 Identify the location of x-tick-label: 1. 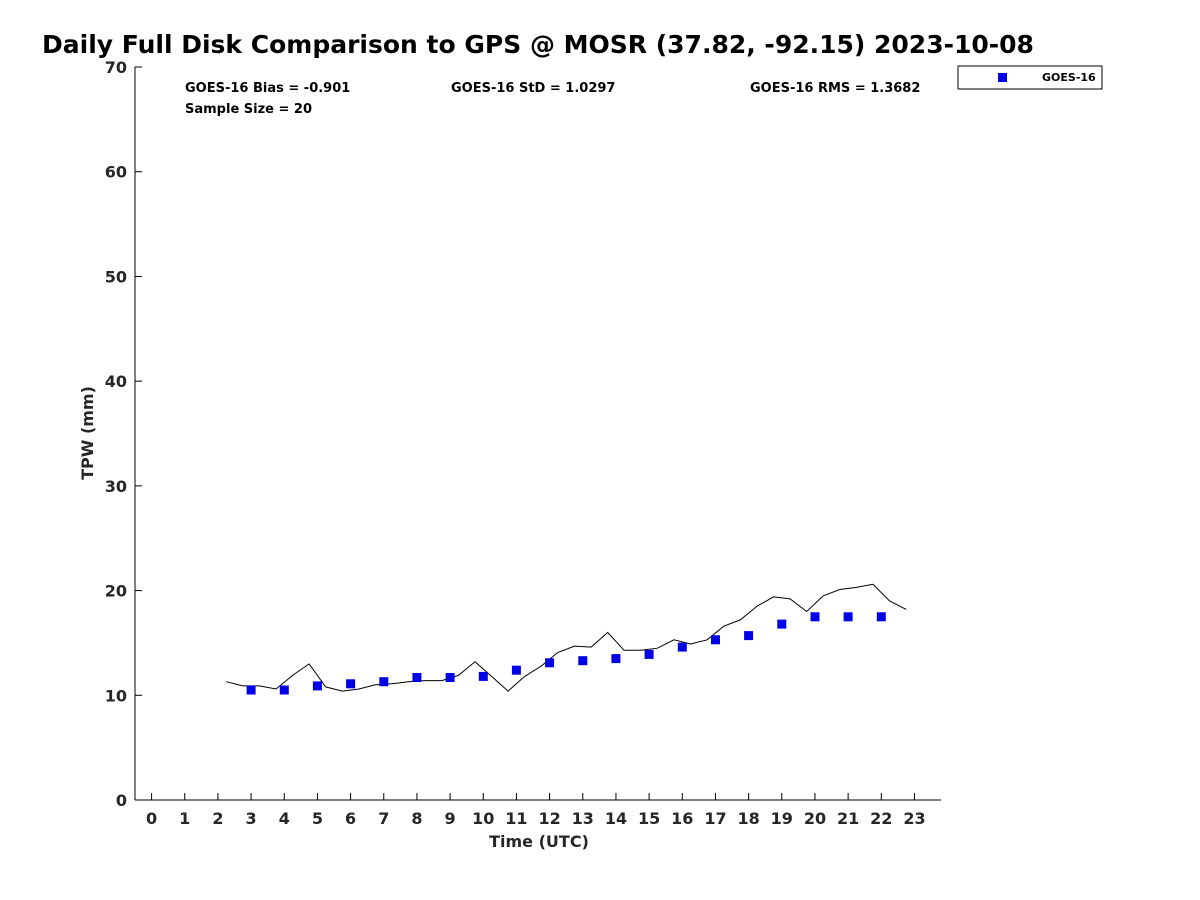
(184, 818).